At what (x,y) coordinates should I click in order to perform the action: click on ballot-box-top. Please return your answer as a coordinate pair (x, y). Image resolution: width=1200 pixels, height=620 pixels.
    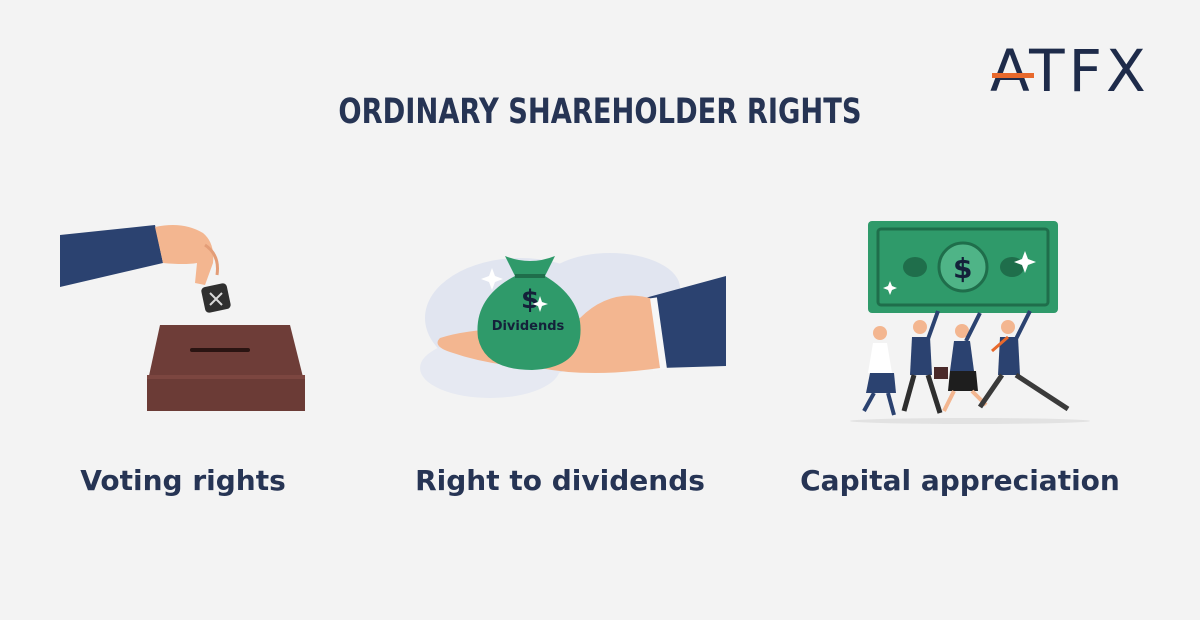
    Looking at the image, I should click on (226, 355).